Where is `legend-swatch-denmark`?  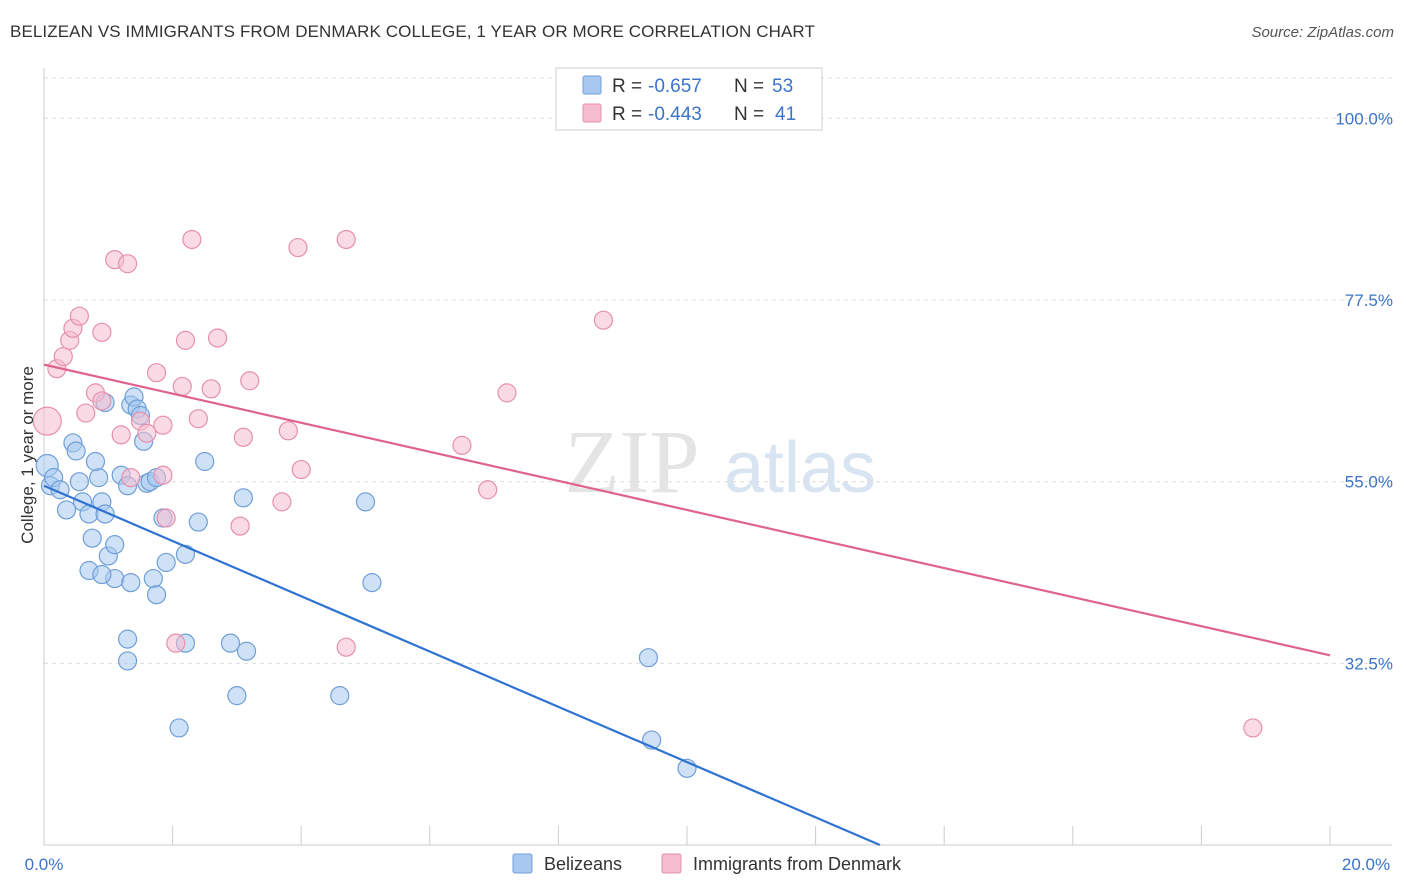 legend-swatch-denmark is located at coordinates (592, 113).